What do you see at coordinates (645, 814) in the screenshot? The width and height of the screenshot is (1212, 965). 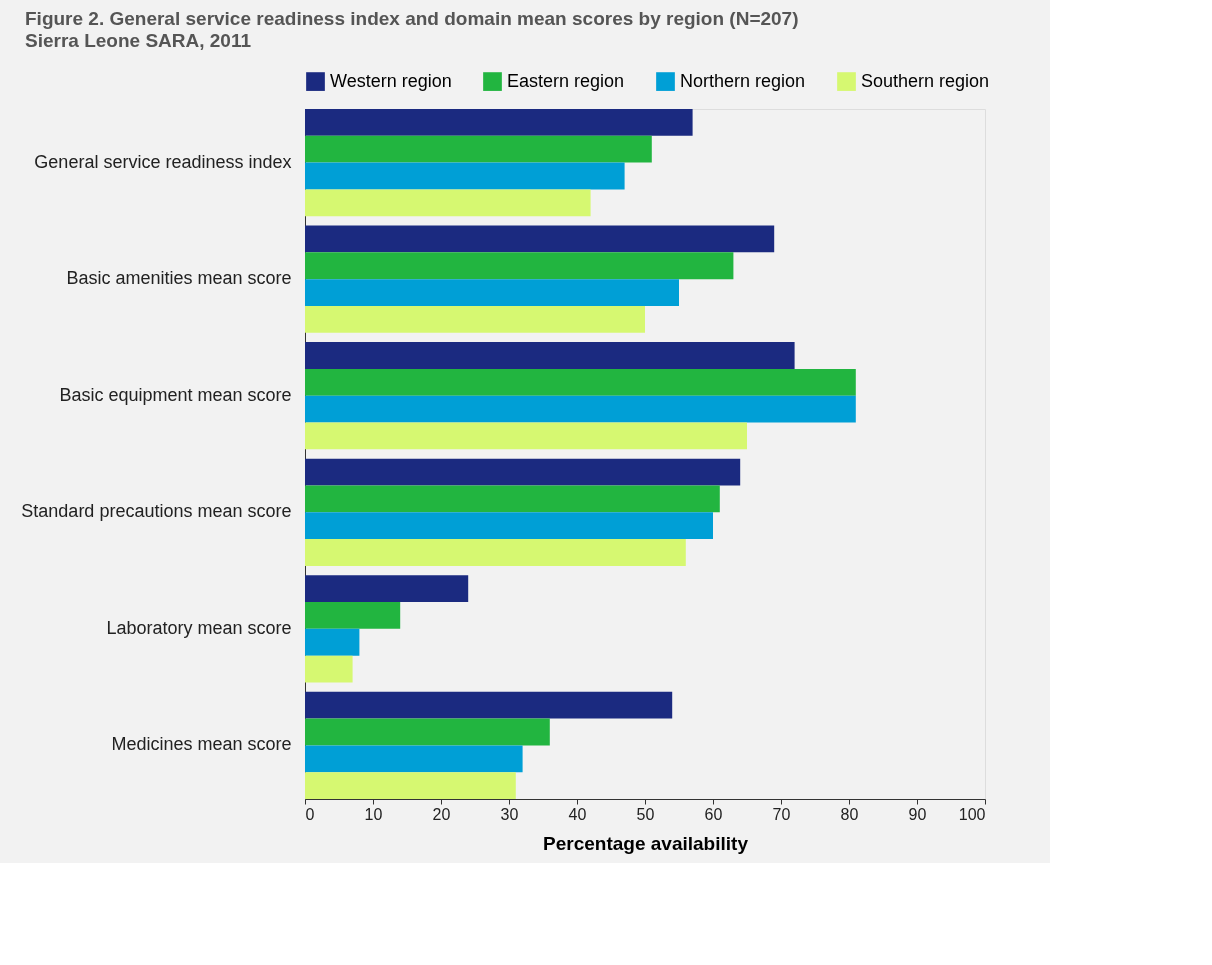 I see `x-tick-label: 50` at bounding box center [645, 814].